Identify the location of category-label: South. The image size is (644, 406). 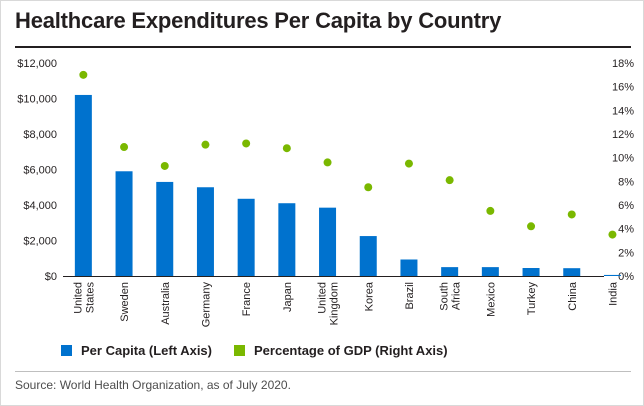
(445, 296).